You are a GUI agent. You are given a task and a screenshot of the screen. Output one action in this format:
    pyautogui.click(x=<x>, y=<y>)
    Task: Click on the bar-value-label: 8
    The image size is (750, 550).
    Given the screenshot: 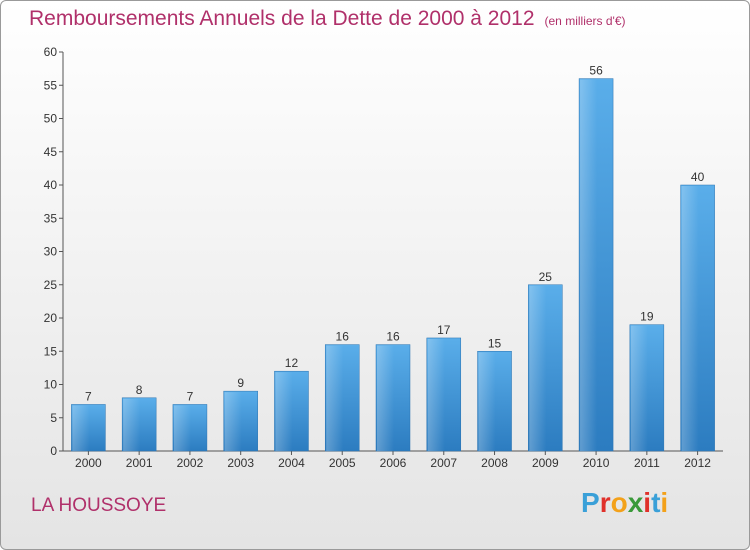 What is the action you would take?
    pyautogui.click(x=139, y=390)
    